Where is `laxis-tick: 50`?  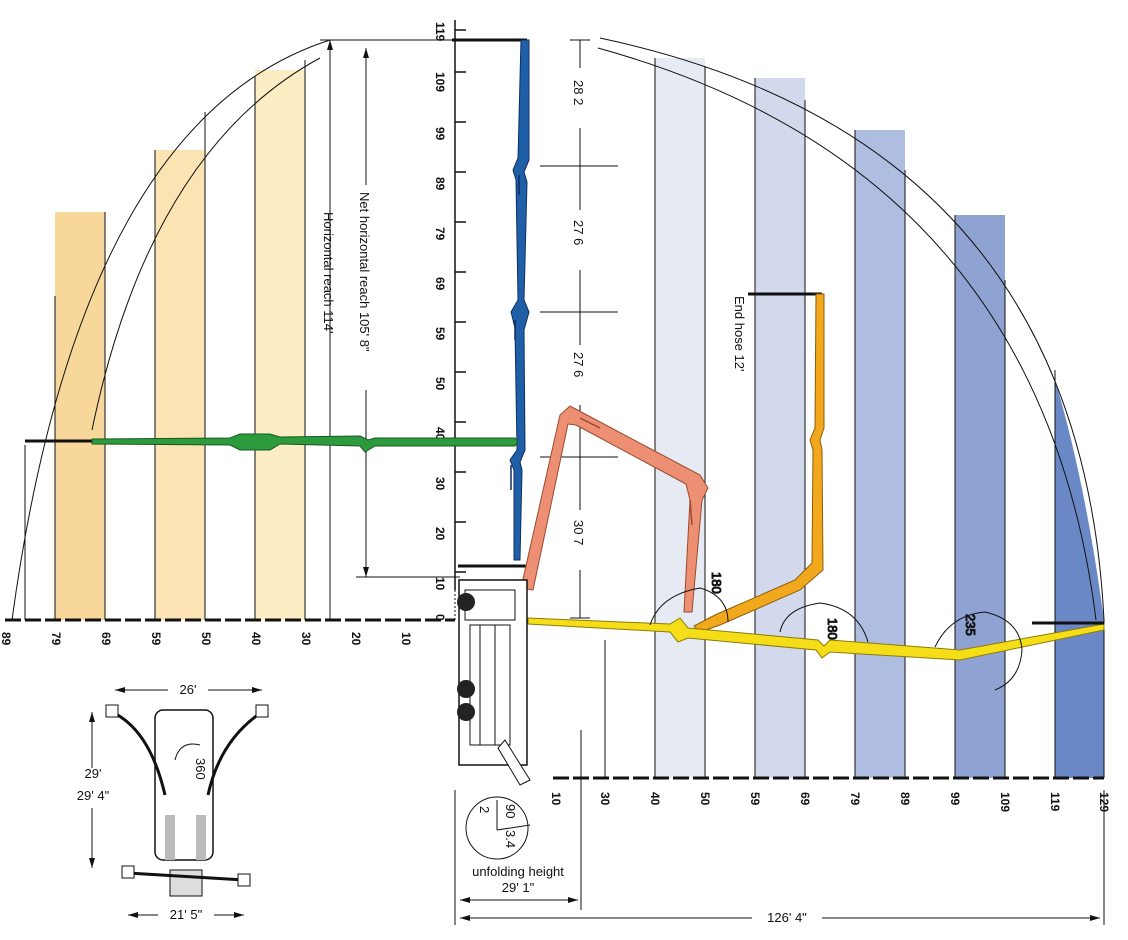 laxis-tick: 50 is located at coordinates (206, 639).